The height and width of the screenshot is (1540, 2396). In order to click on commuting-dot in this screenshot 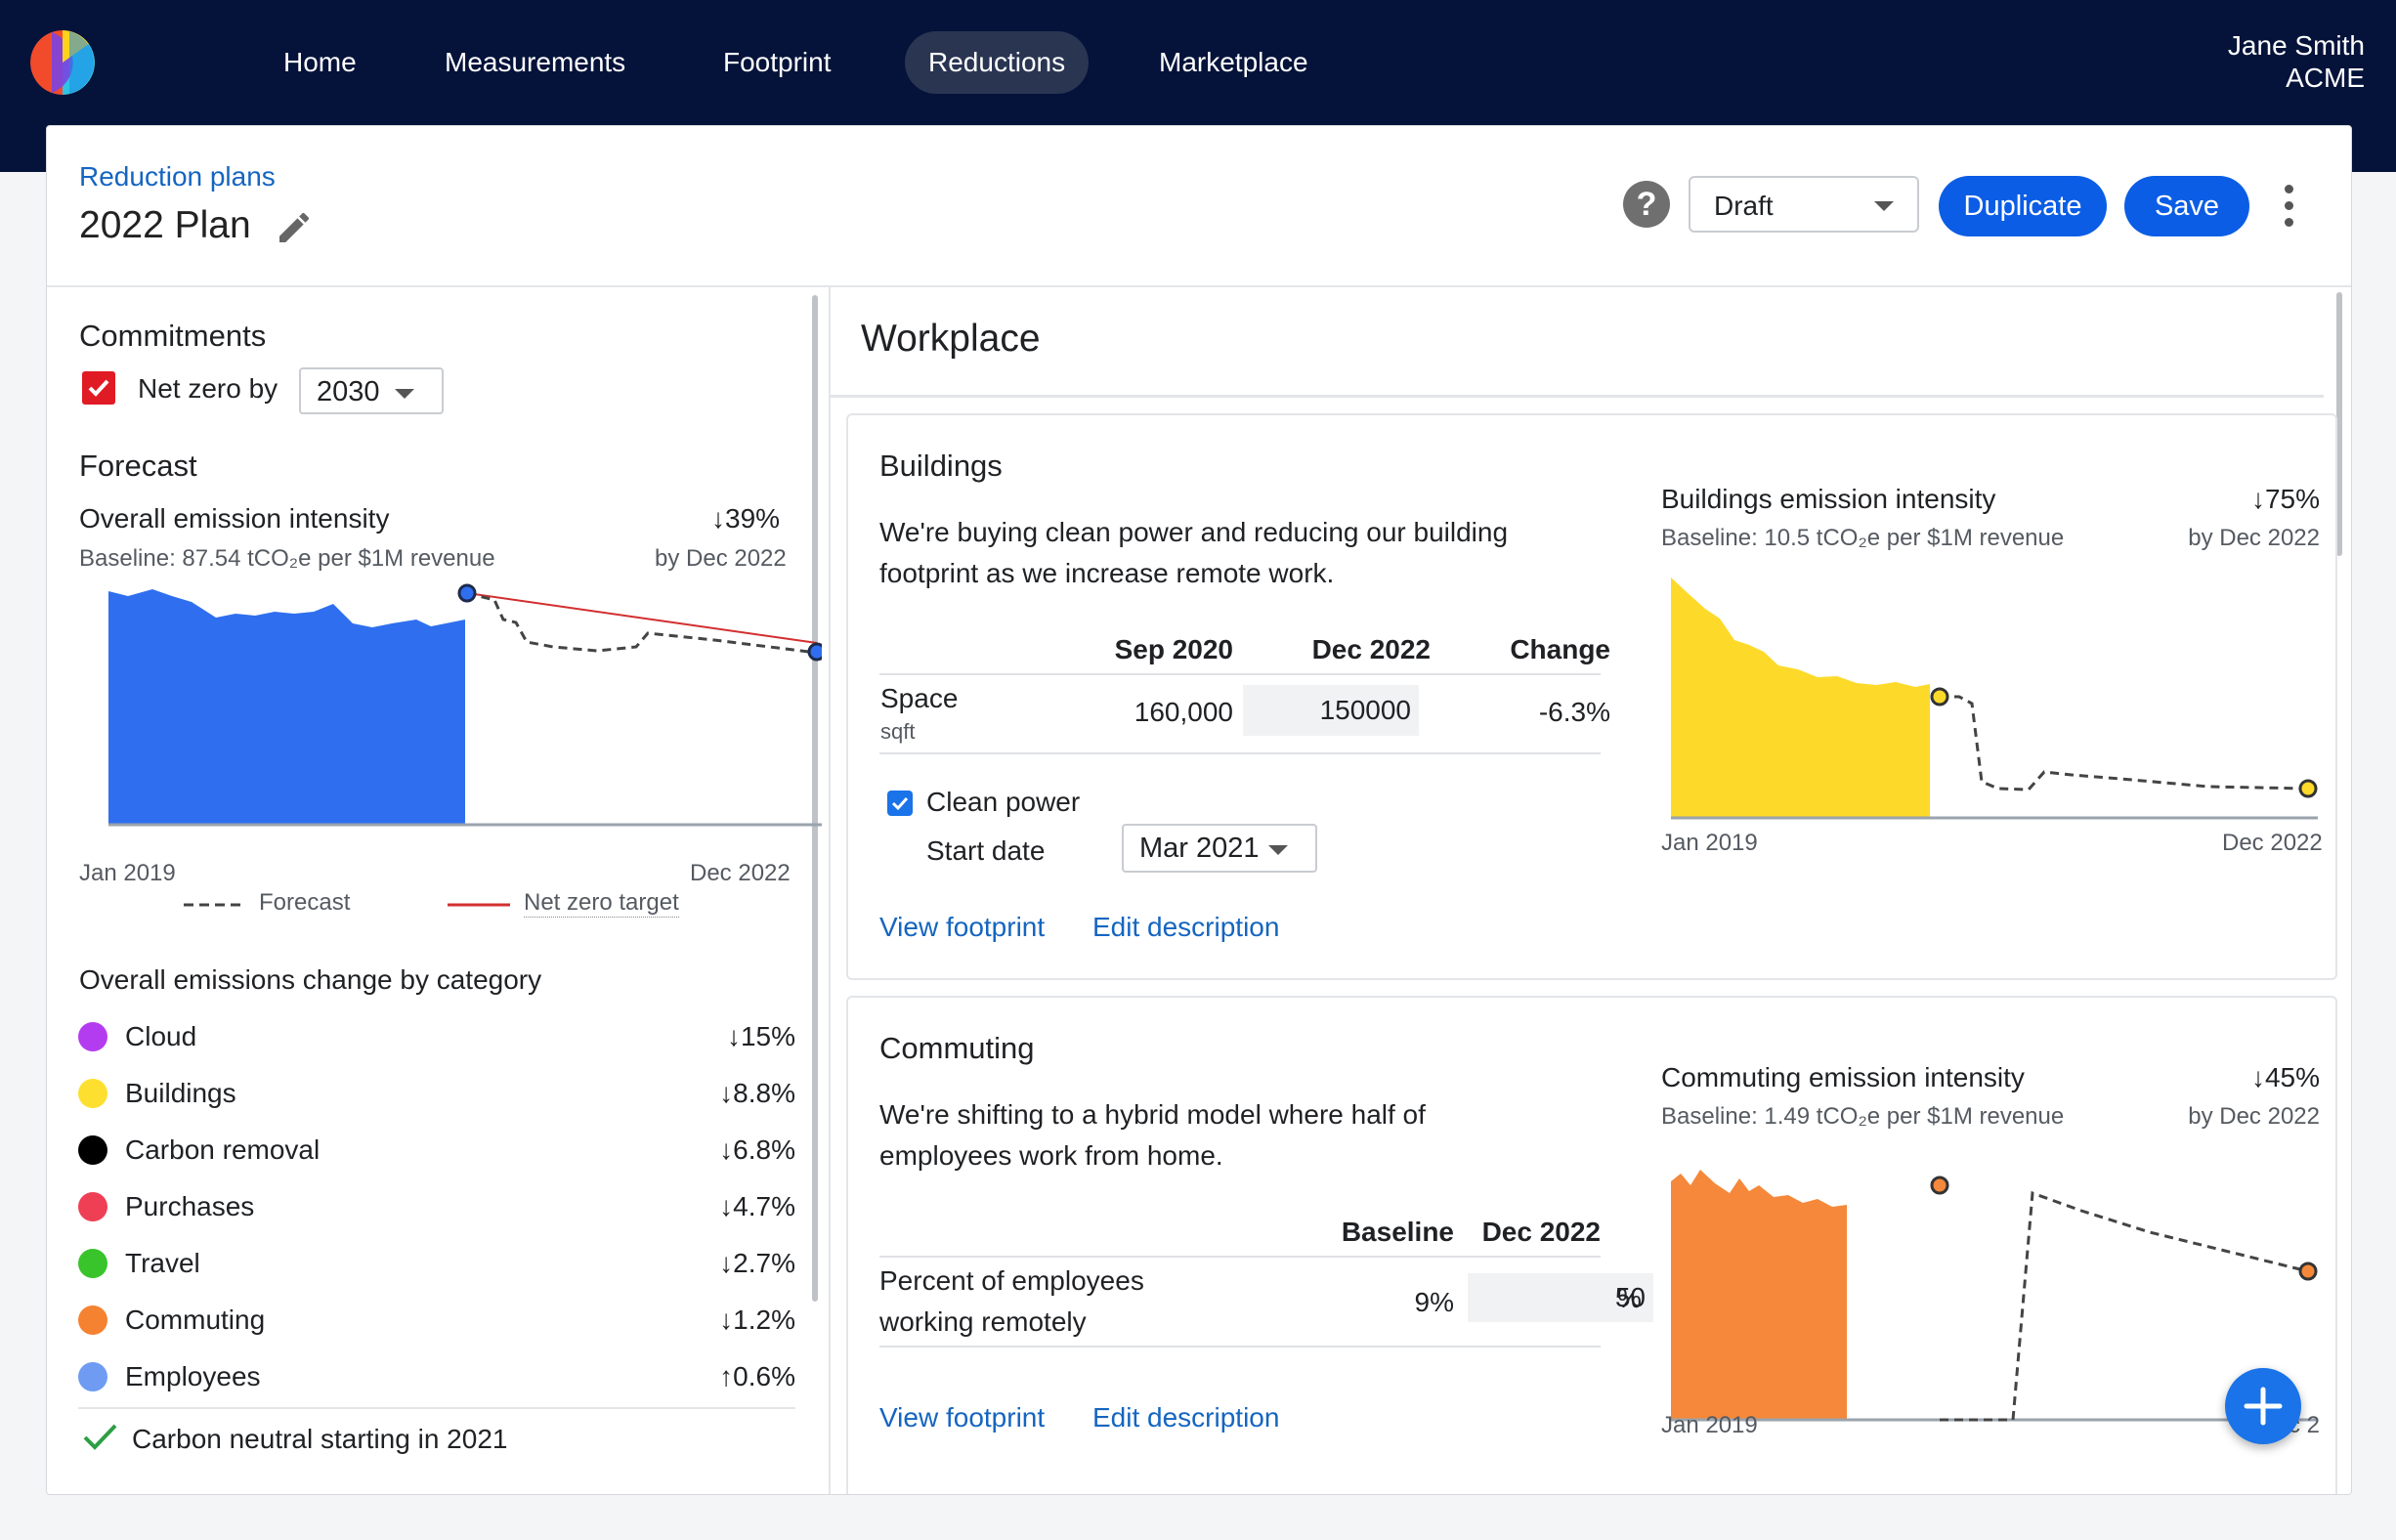, I will do `click(92, 1320)`.